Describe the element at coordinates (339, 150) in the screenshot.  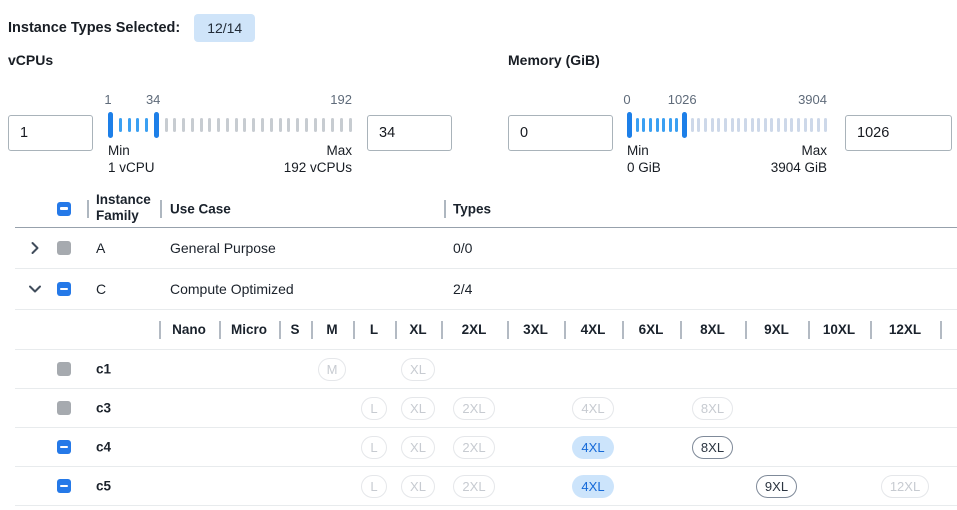
I see `vcpus-max-word: Max` at that location.